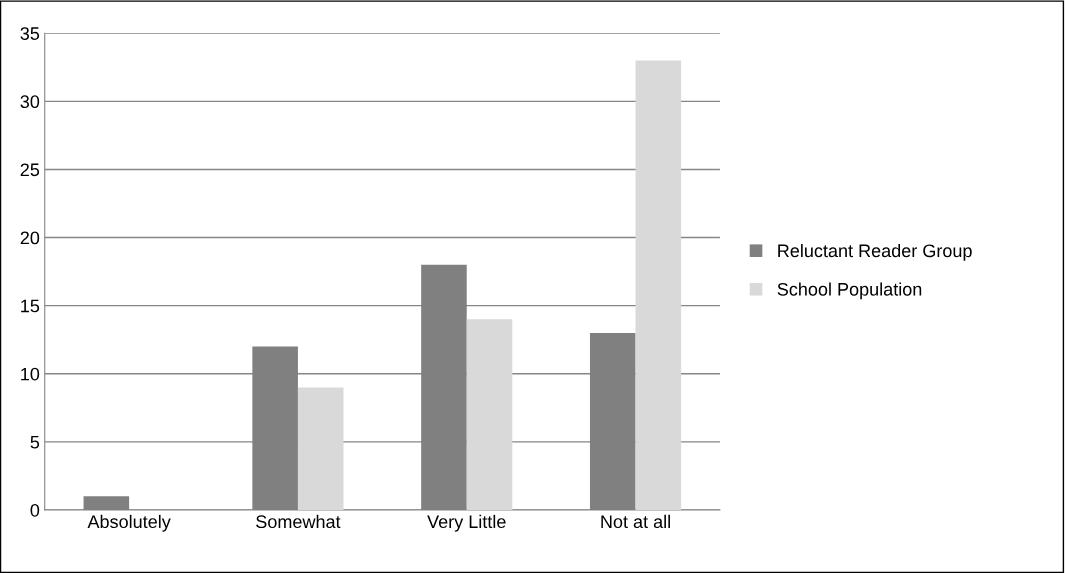  Describe the element at coordinates (466, 523) in the screenshot. I see `x-tick-label: Very Little` at that location.